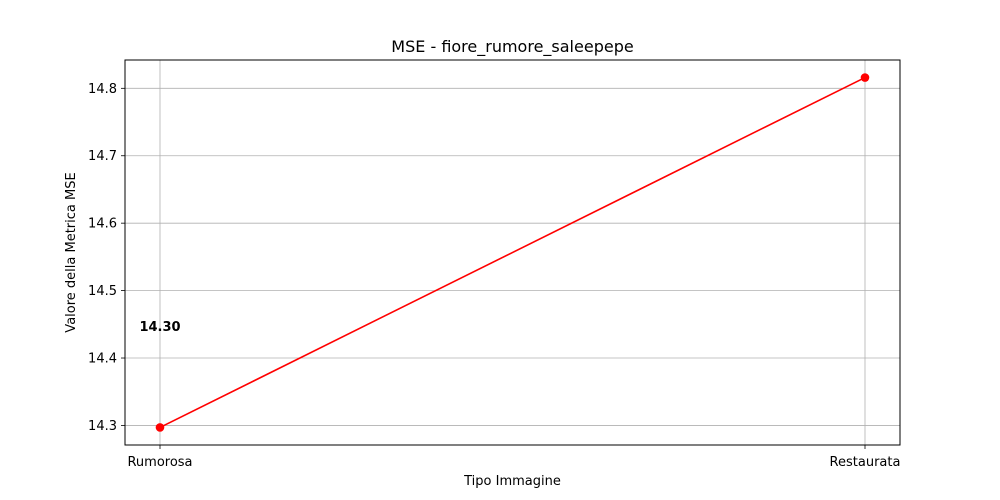 The width and height of the screenshot is (1000, 500). I want to click on data-labels: 14.30, so click(159, 327).